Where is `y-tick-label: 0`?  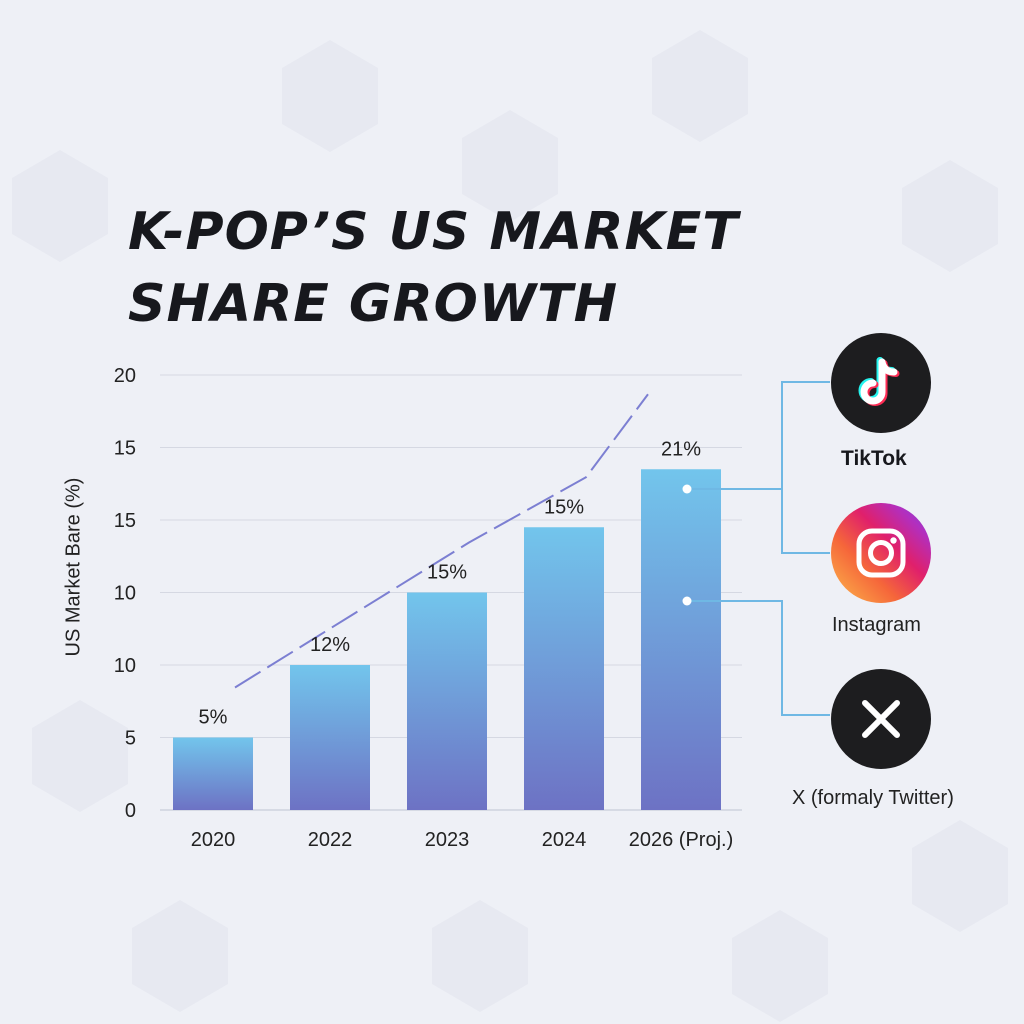 y-tick-label: 0 is located at coordinates (130, 811).